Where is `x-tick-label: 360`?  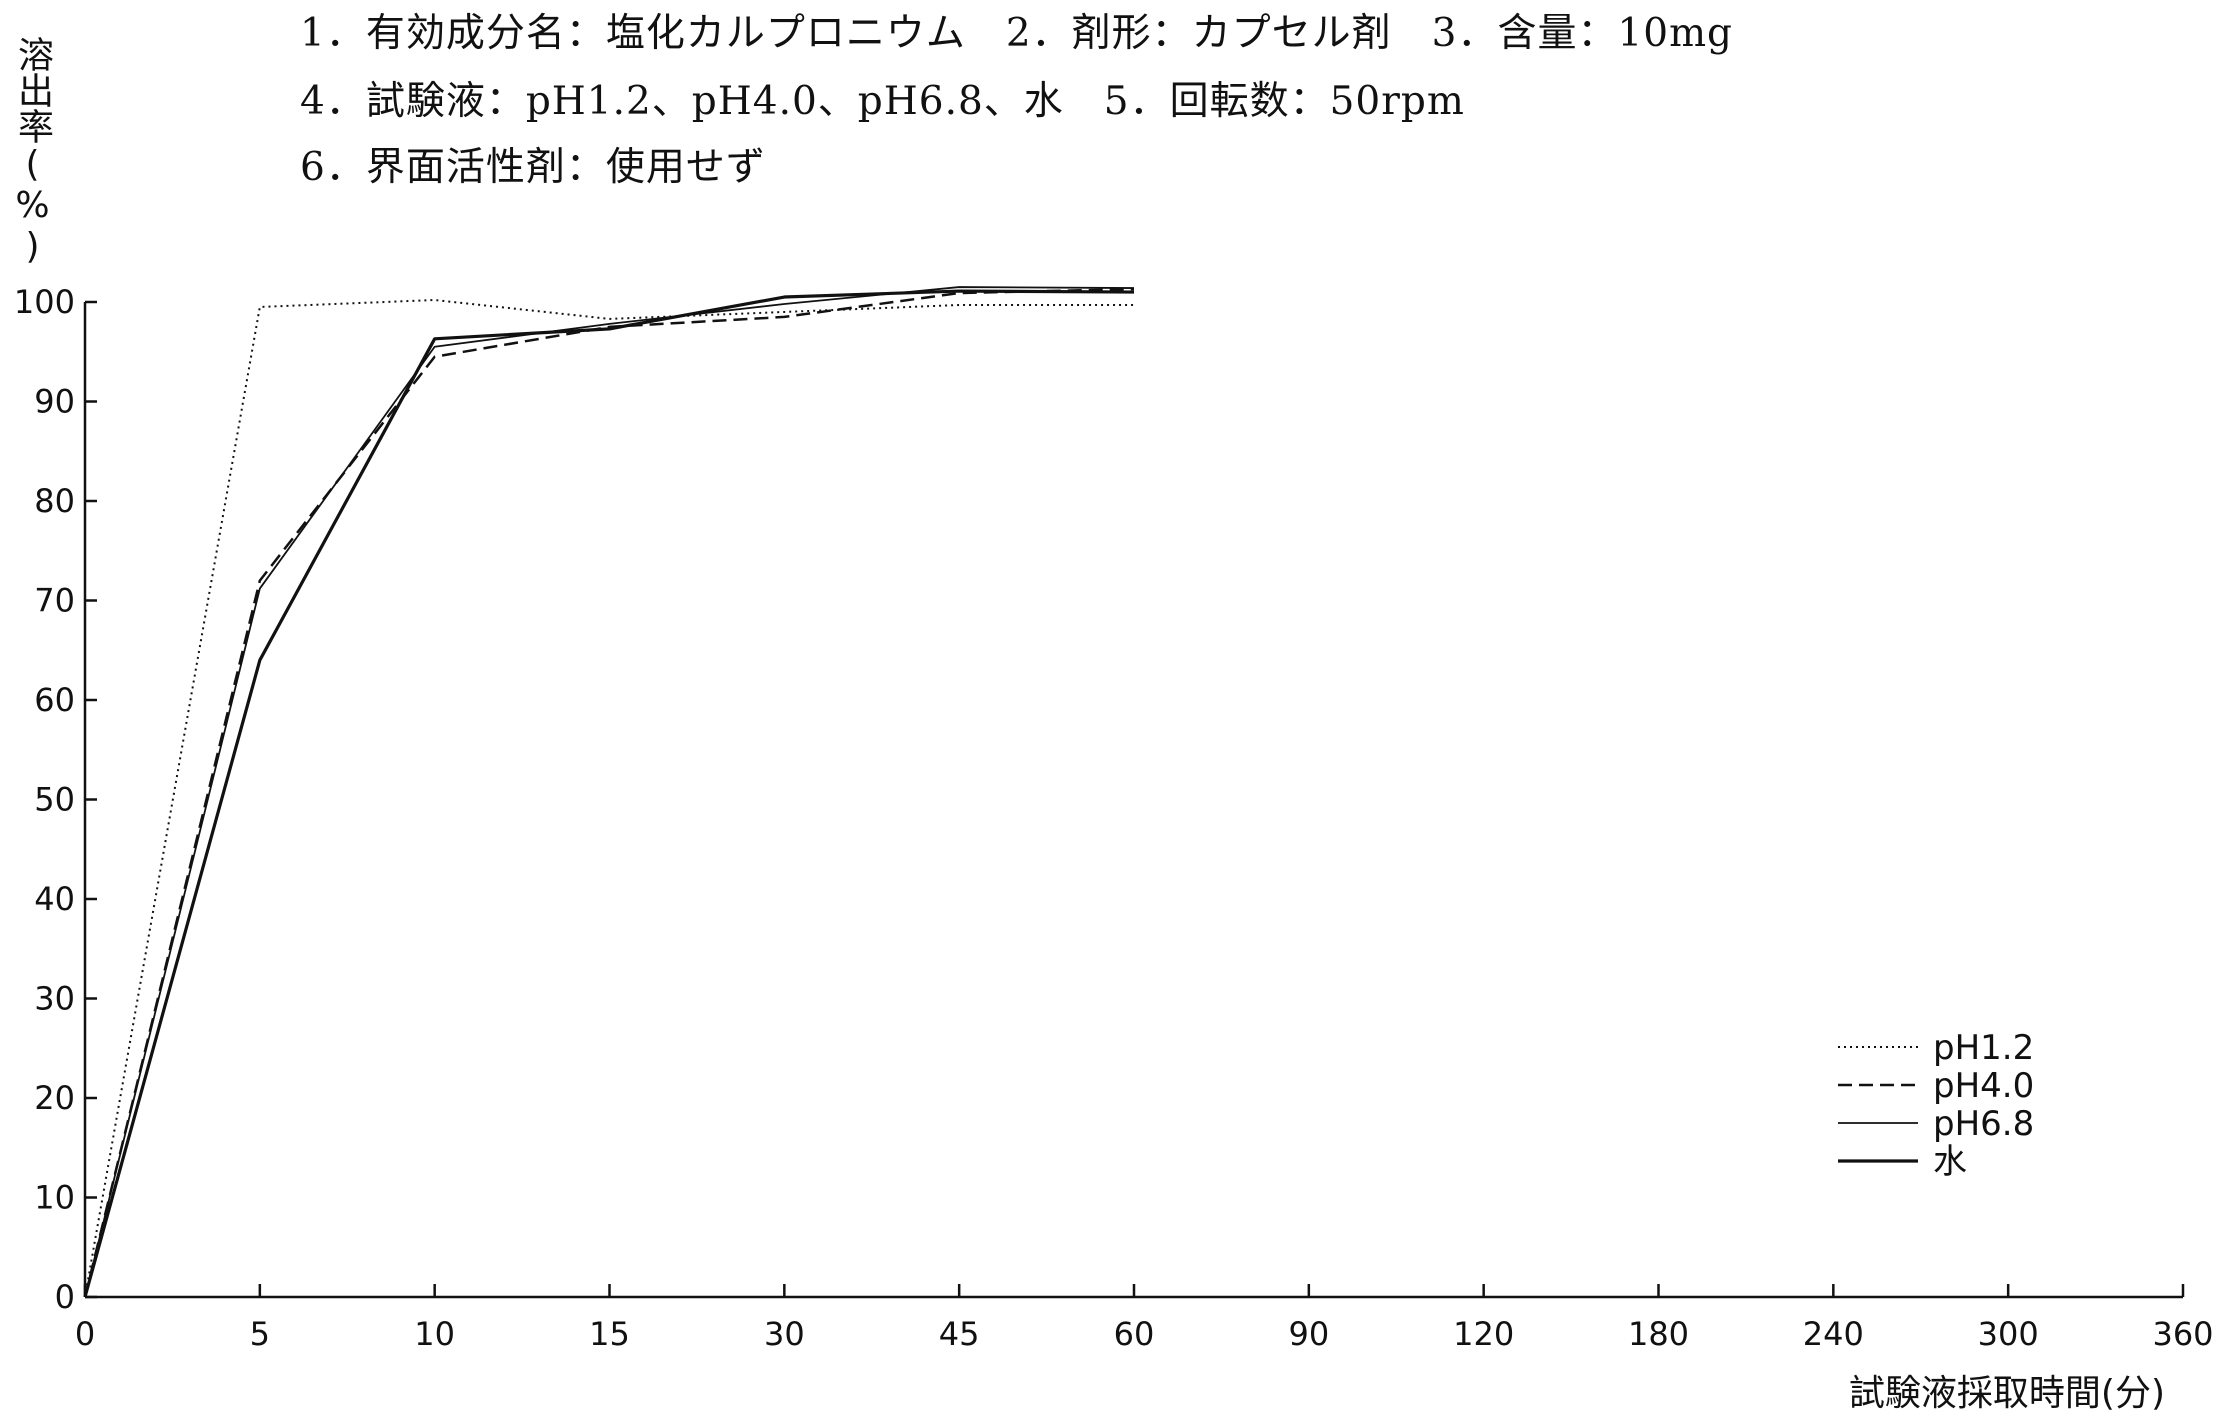
x-tick-label: 360 is located at coordinates (2182, 1334).